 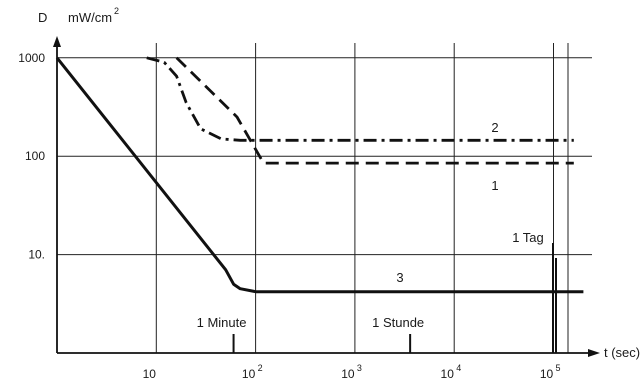 I want to click on series-labels: 1 2 3, so click(x=447, y=202).